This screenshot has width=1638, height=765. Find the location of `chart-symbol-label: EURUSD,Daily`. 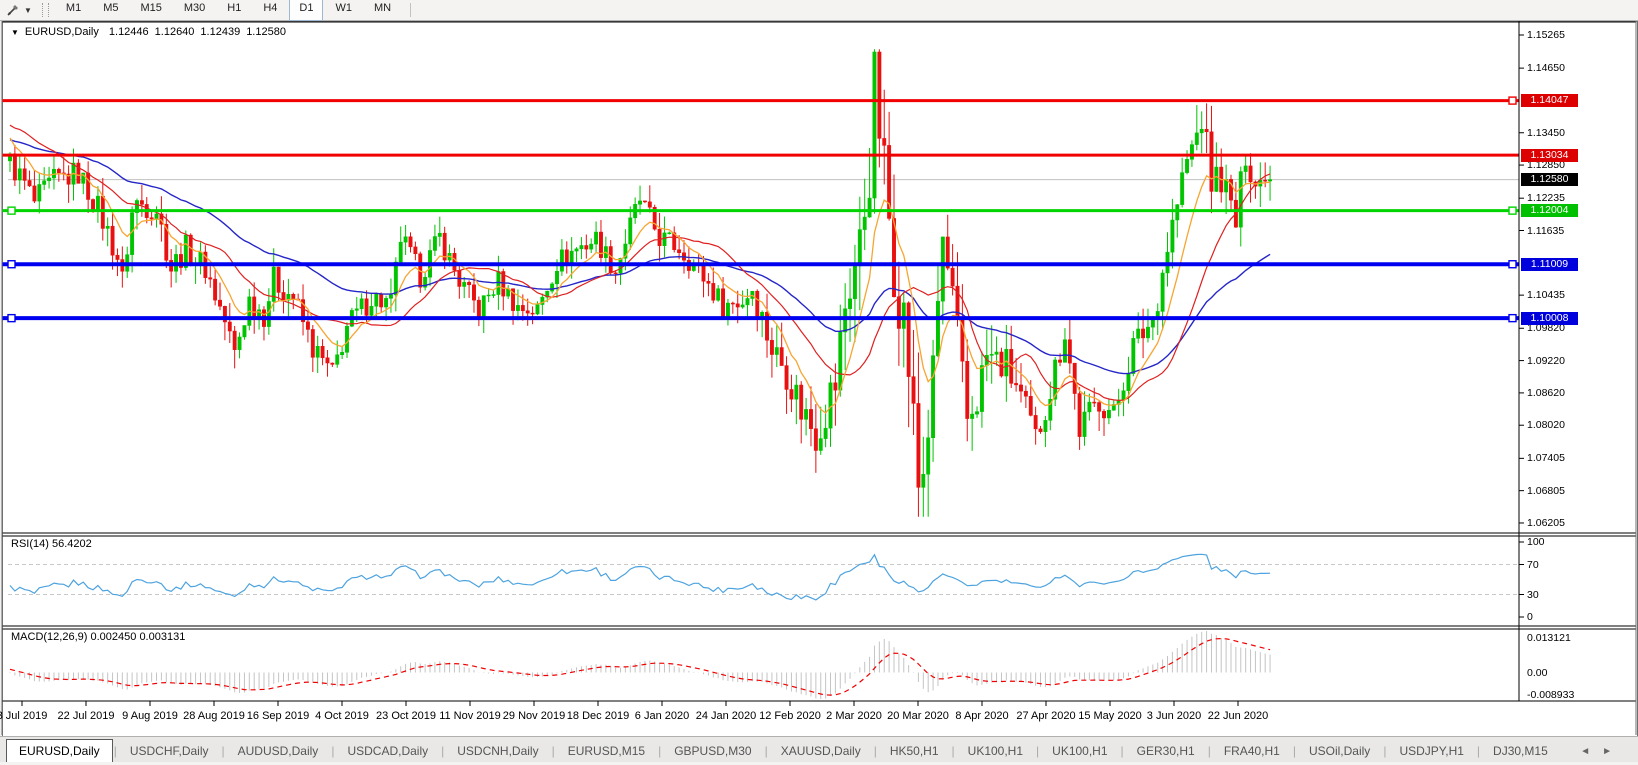

chart-symbol-label: EURUSD,Daily is located at coordinates (61, 32).